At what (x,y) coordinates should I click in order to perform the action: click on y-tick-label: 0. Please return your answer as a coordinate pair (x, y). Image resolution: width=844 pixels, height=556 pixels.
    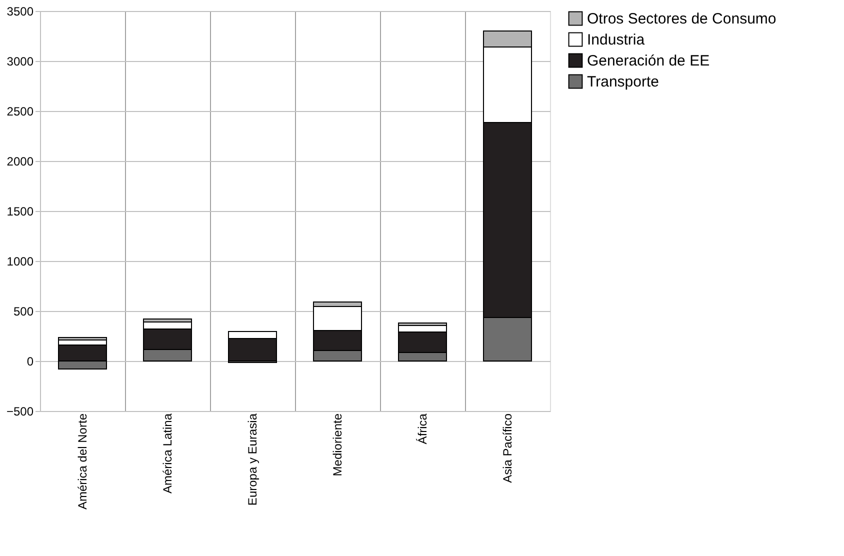
    Looking at the image, I should click on (30, 361).